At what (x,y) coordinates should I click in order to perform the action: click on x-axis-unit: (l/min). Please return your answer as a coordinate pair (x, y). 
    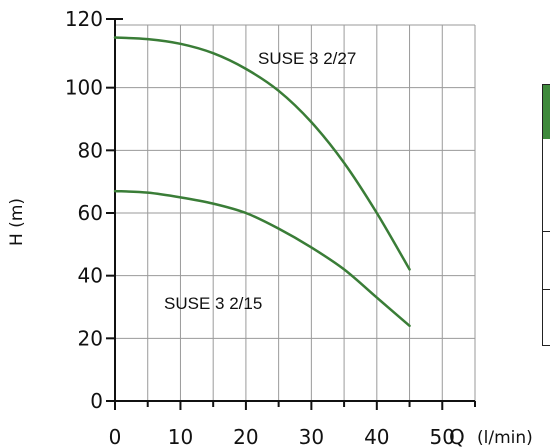
    Looking at the image, I should click on (505, 437).